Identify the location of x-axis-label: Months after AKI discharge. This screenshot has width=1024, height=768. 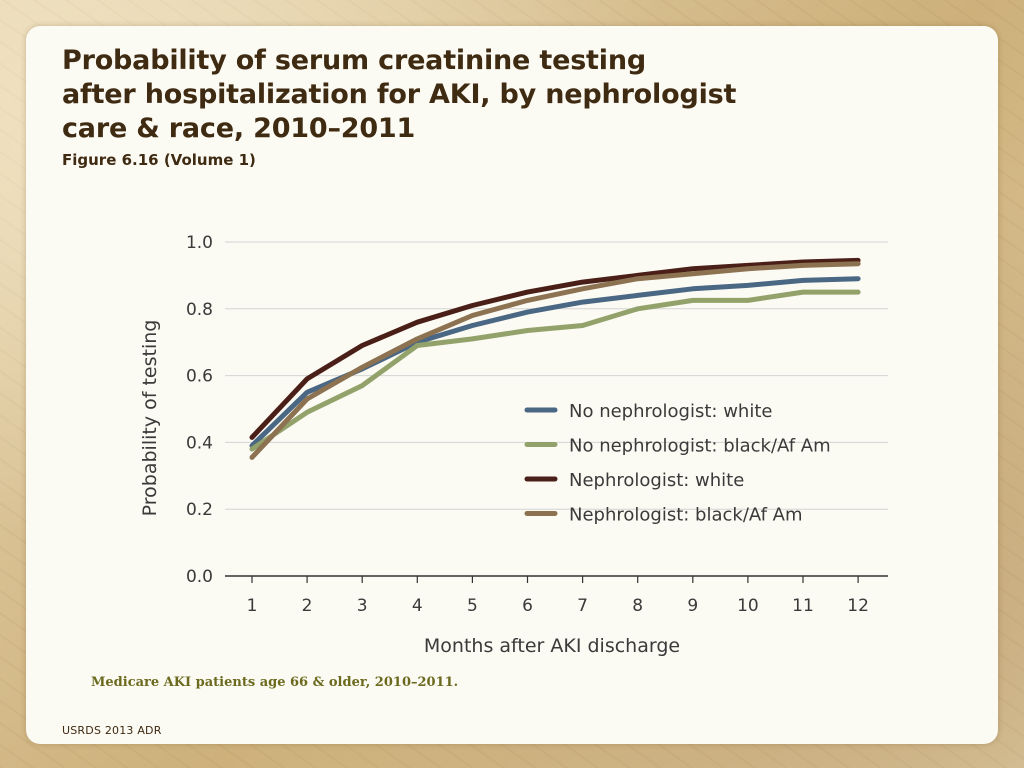
(552, 646).